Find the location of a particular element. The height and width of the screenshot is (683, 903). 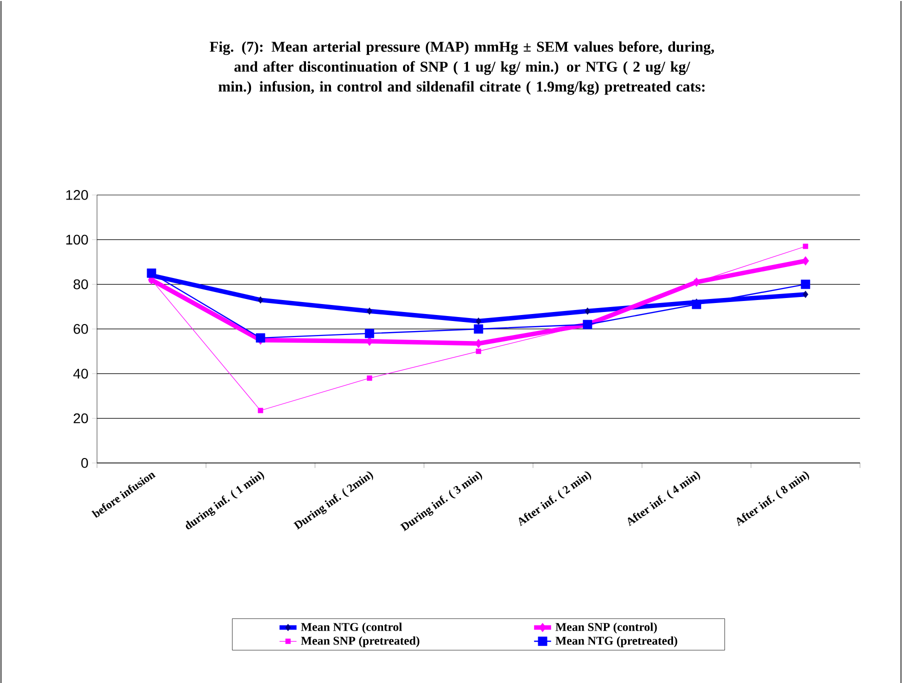

legend-label: Mean NTG (control is located at coordinates (351, 628).